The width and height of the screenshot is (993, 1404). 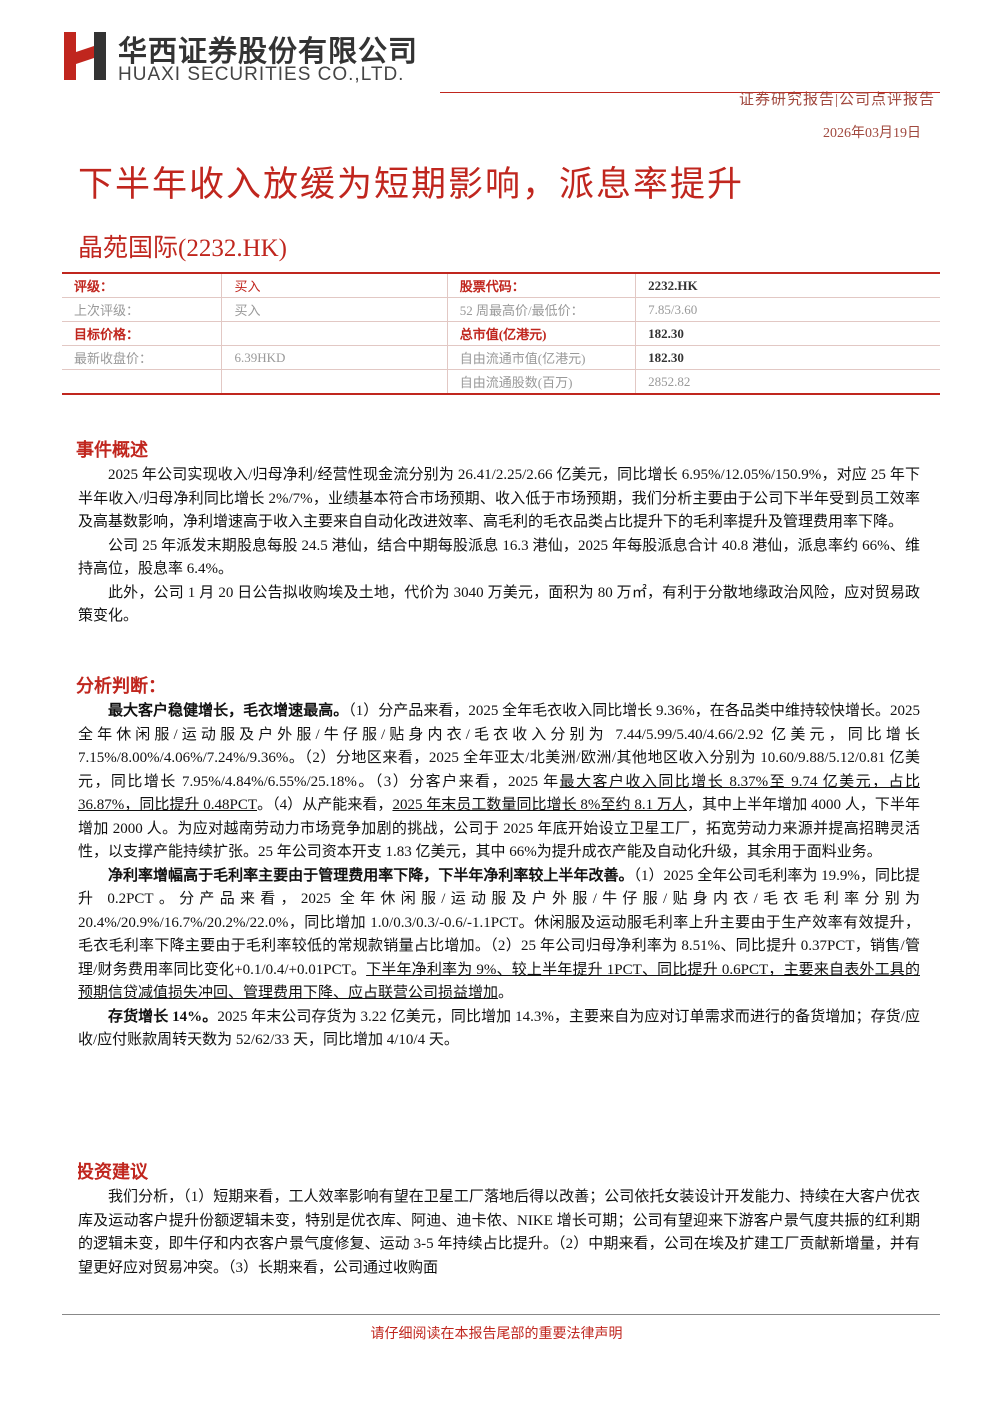 What do you see at coordinates (268, 52) in the screenshot?
I see `company-cn: 华西证券股份有限公司` at bounding box center [268, 52].